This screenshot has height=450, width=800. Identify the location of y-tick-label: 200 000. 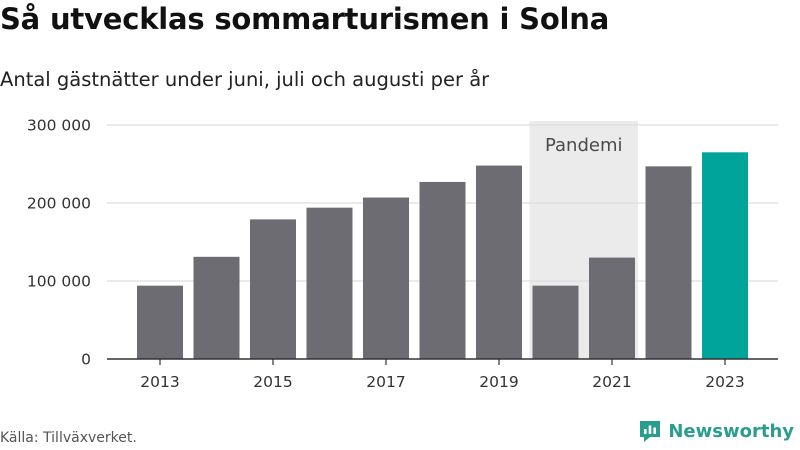
(59, 204).